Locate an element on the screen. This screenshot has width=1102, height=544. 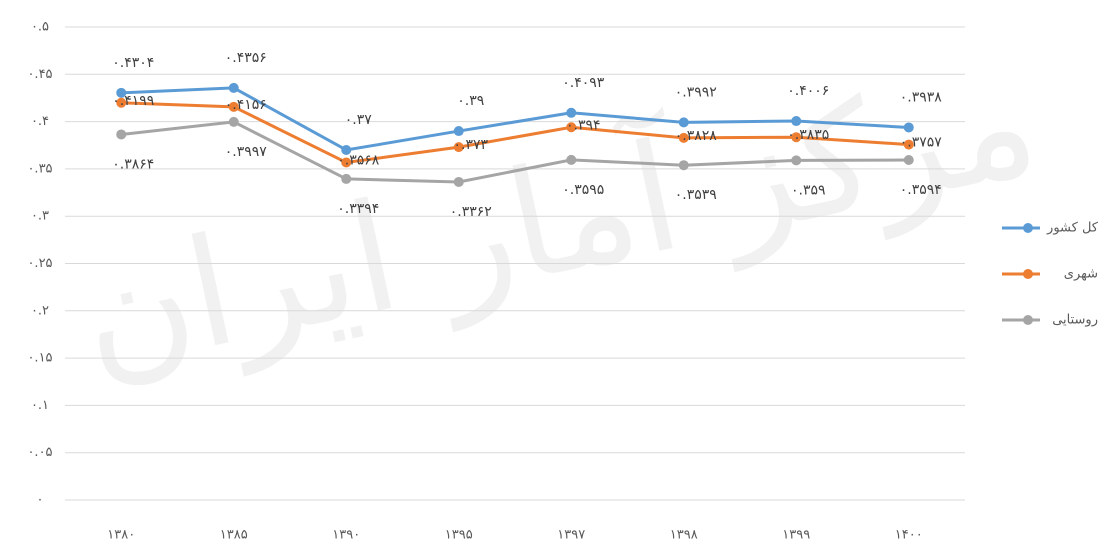
legend-label: شهری is located at coordinates (1081, 274).